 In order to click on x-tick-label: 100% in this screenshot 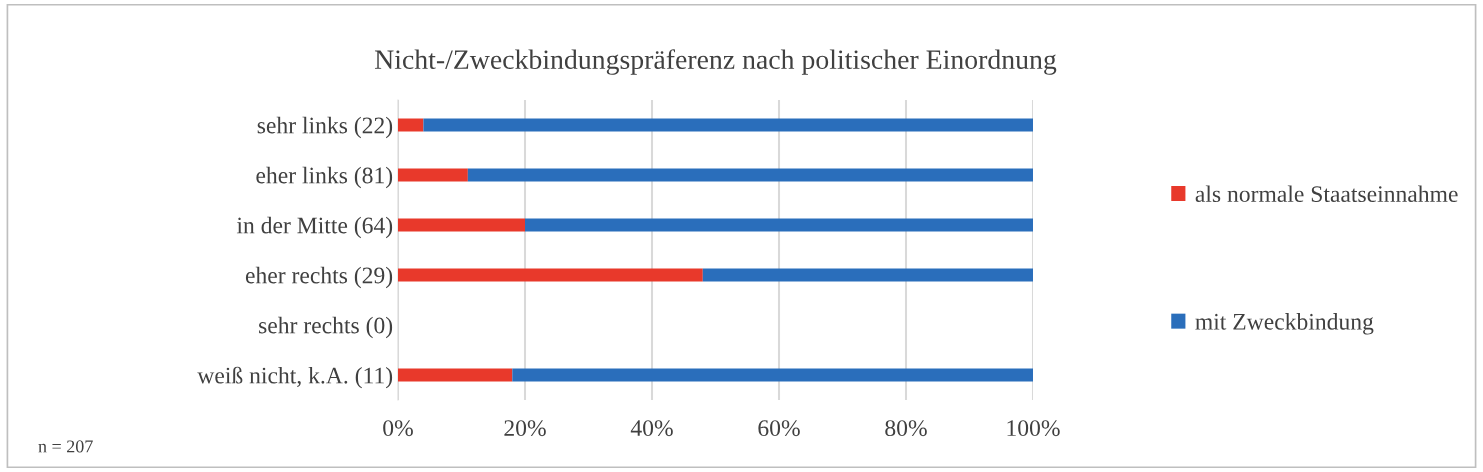, I will do `click(1033, 428)`.